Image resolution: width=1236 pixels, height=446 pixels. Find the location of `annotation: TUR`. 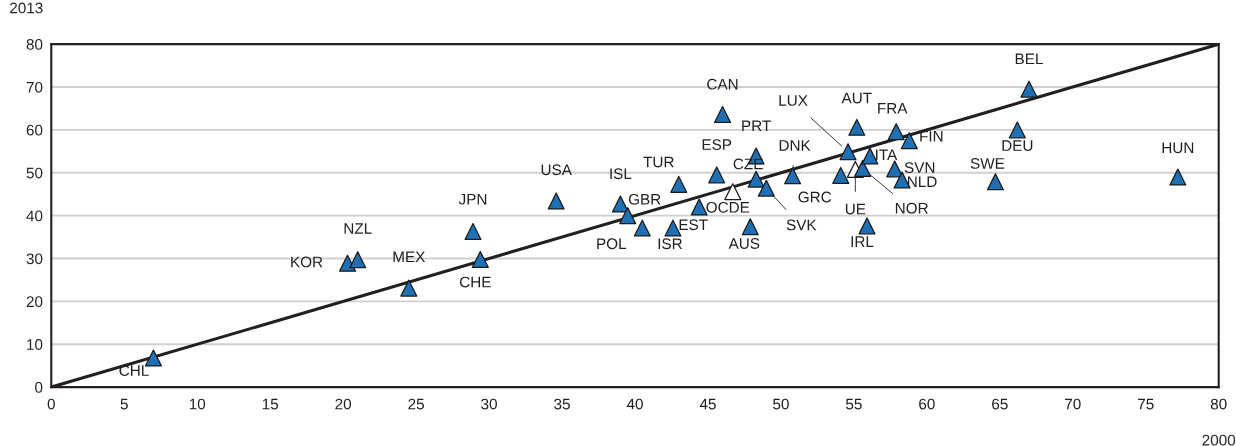

annotation: TUR is located at coordinates (658, 162).